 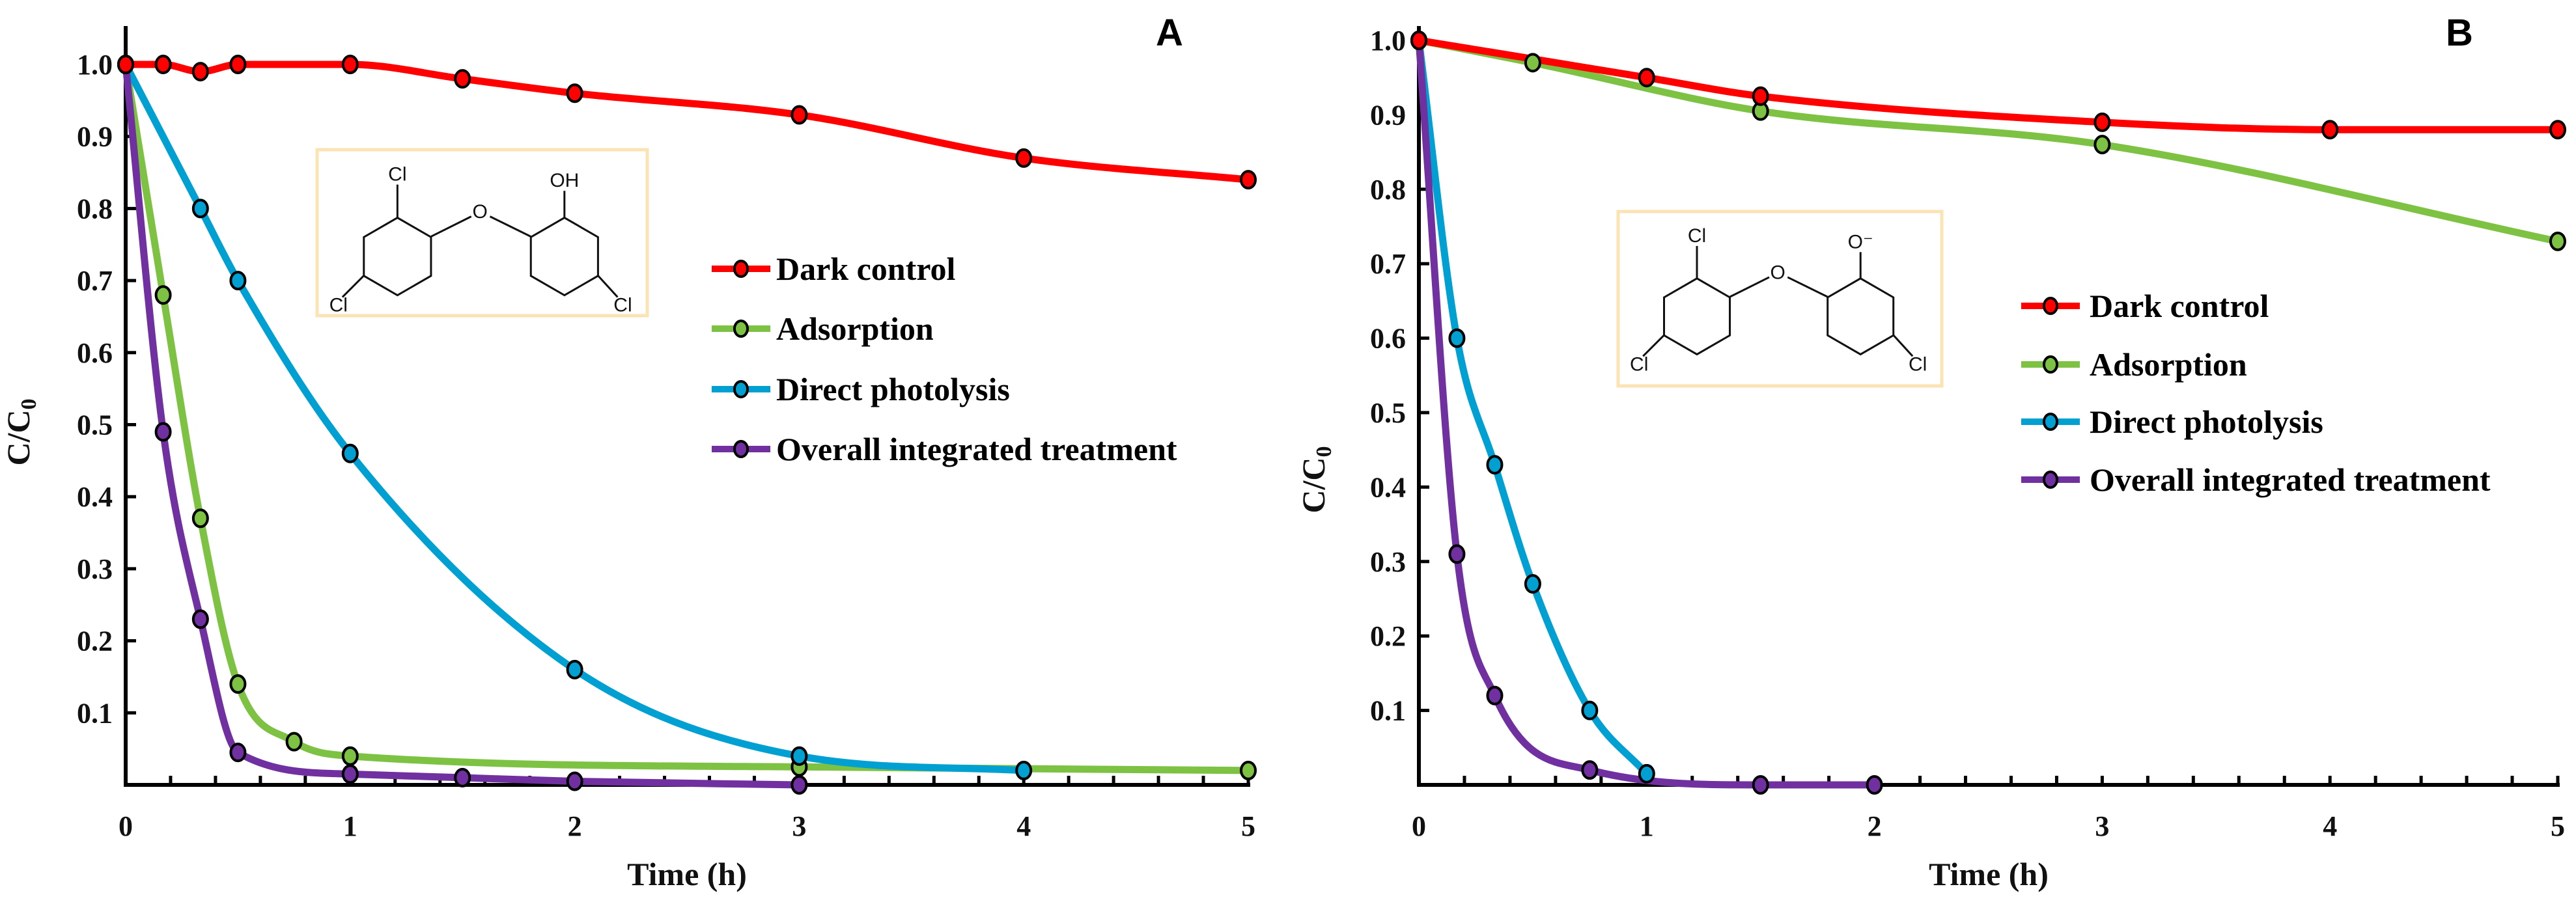 I want to click on legend-item: Overall integrated treatment, so click(x=945, y=449).